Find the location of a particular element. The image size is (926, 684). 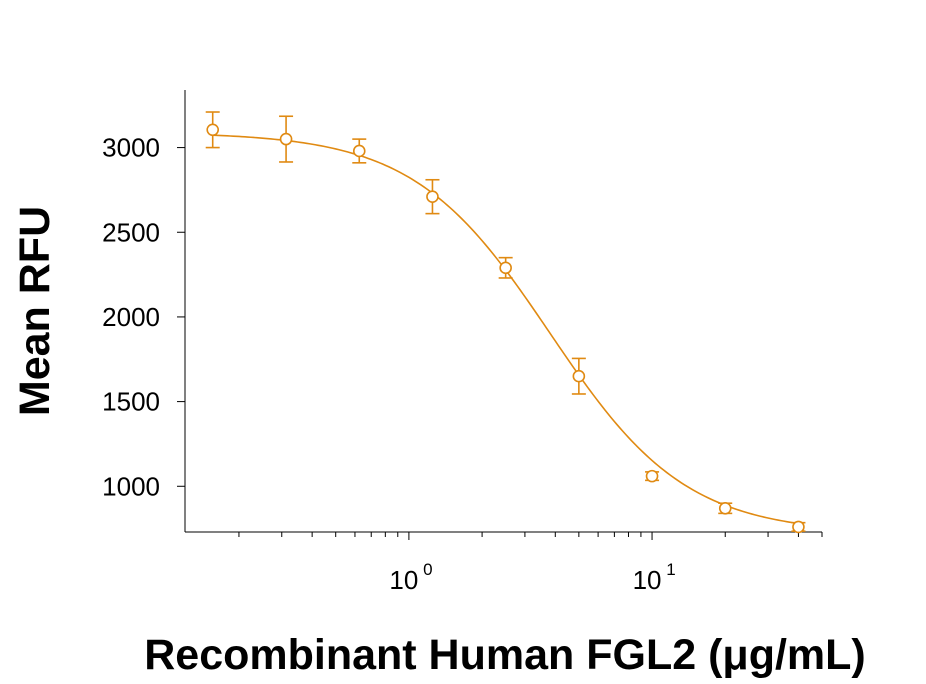

x-tick-exponent: 0 is located at coordinates (427, 569).